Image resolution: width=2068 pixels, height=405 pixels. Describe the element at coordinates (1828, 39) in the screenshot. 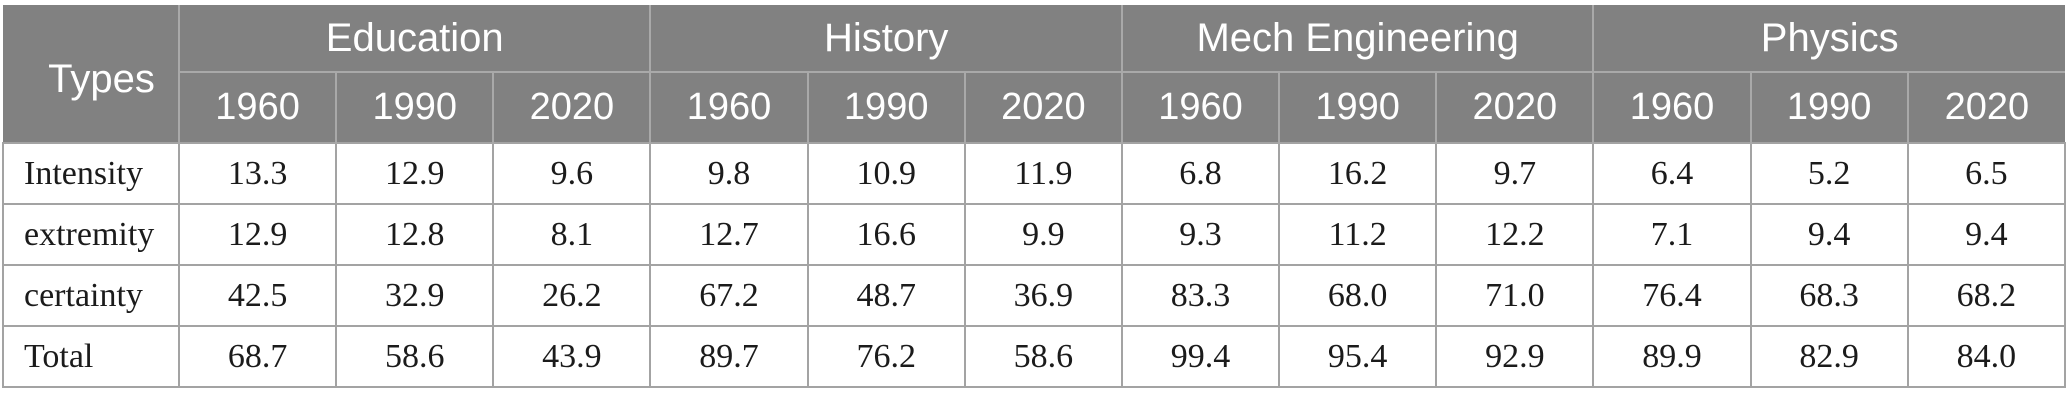

I see `group-header-physics: Physics` at that location.